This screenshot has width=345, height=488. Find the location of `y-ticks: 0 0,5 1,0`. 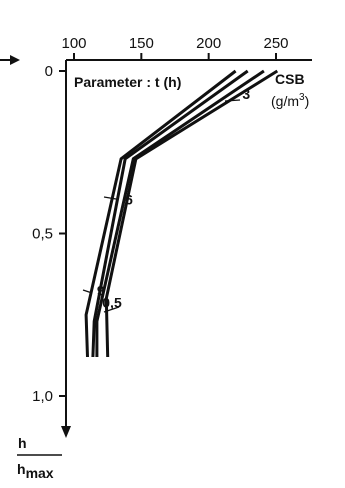

y-ticks: 0 0,5 1,0 is located at coordinates (49, 234).